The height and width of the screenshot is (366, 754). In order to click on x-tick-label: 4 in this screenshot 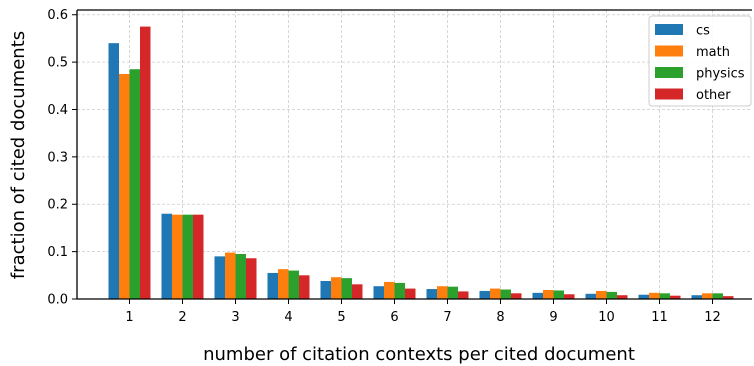, I will do `click(288, 317)`.